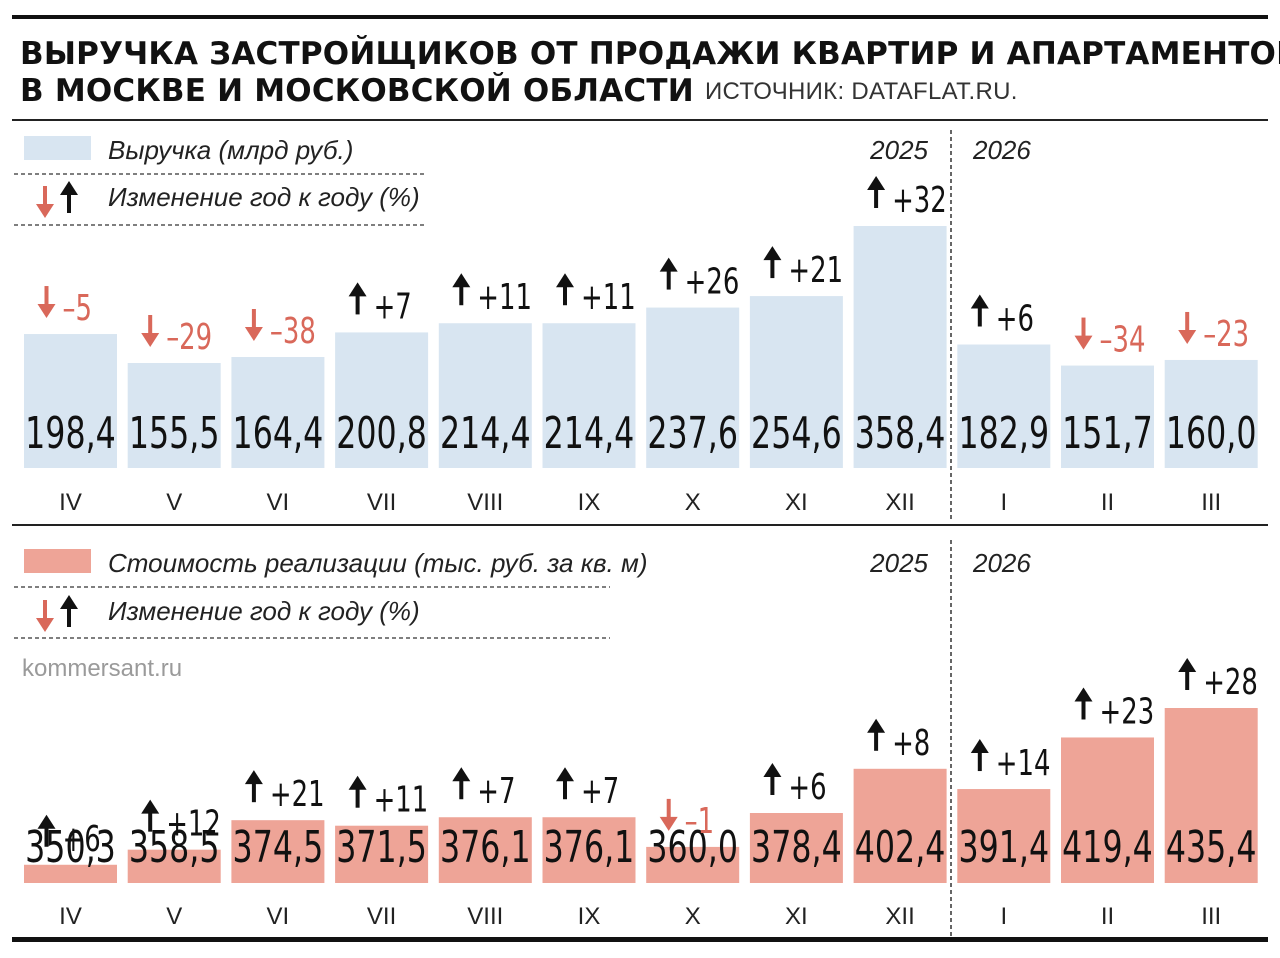 The height and width of the screenshot is (958, 1280). What do you see at coordinates (381, 848) in the screenshot?
I see `bar-value-label: 371,5` at bounding box center [381, 848].